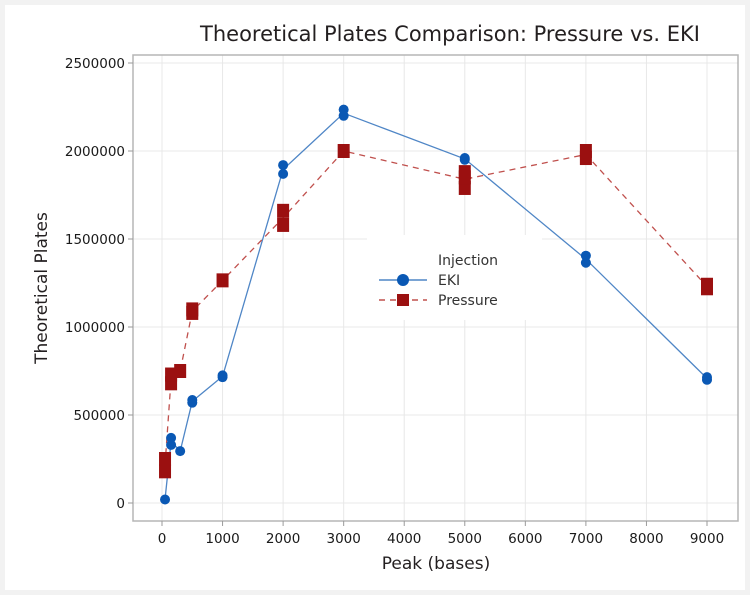  Describe the element at coordinates (707, 539) in the screenshot. I see `x-tick-label: 9000` at that location.